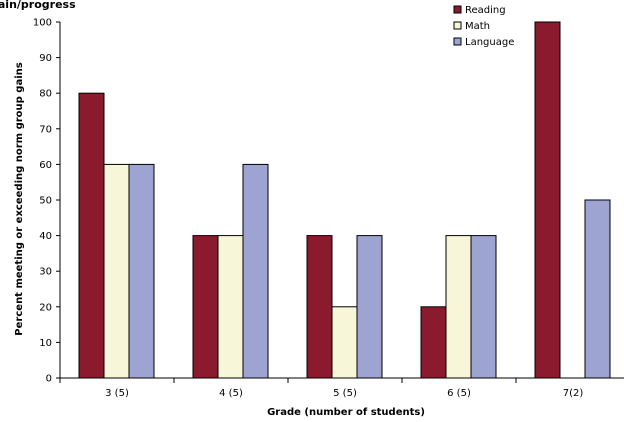 The height and width of the screenshot is (422, 624). What do you see at coordinates (45, 58) in the screenshot?
I see `y-tick-label: 90` at bounding box center [45, 58].